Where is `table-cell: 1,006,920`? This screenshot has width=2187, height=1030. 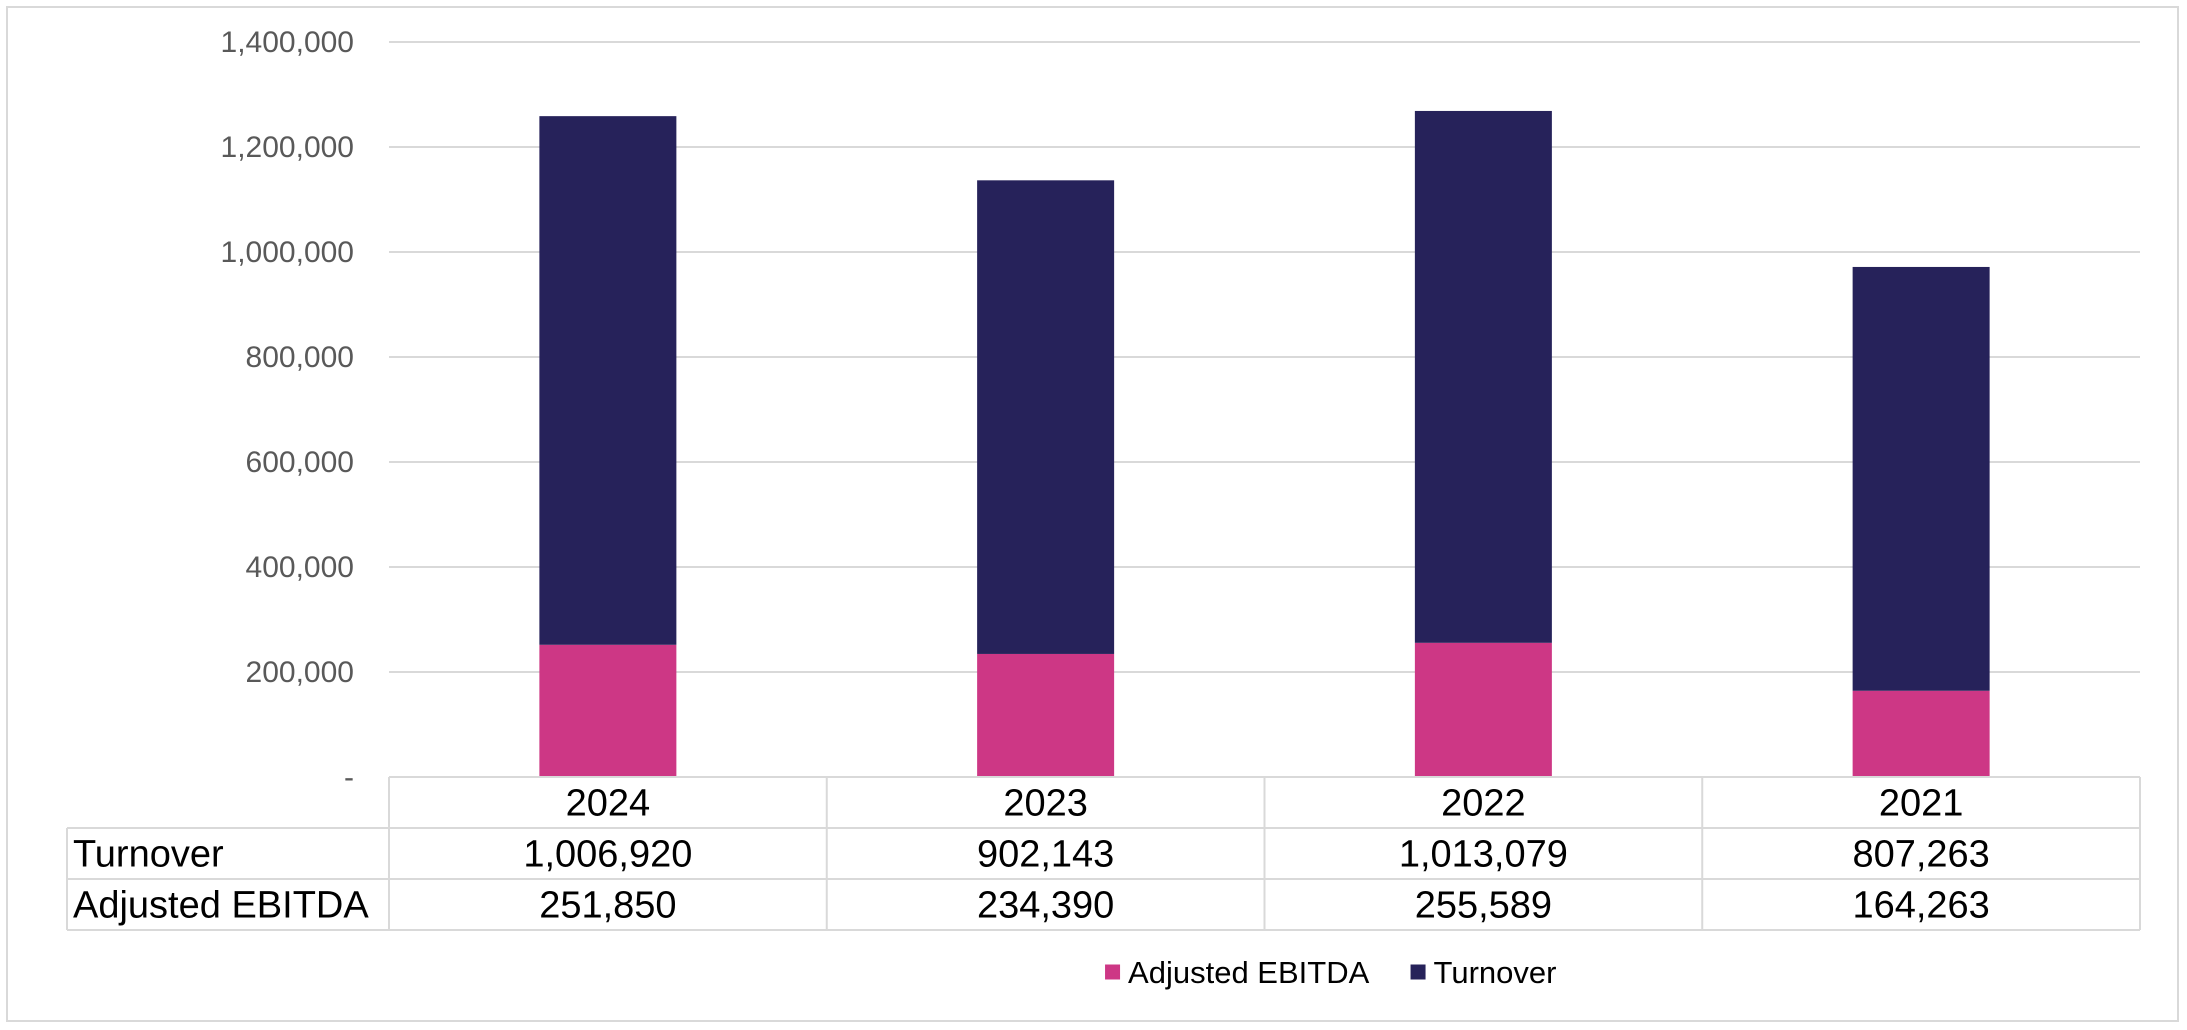 table-cell: 1,006,920 is located at coordinates (607, 855).